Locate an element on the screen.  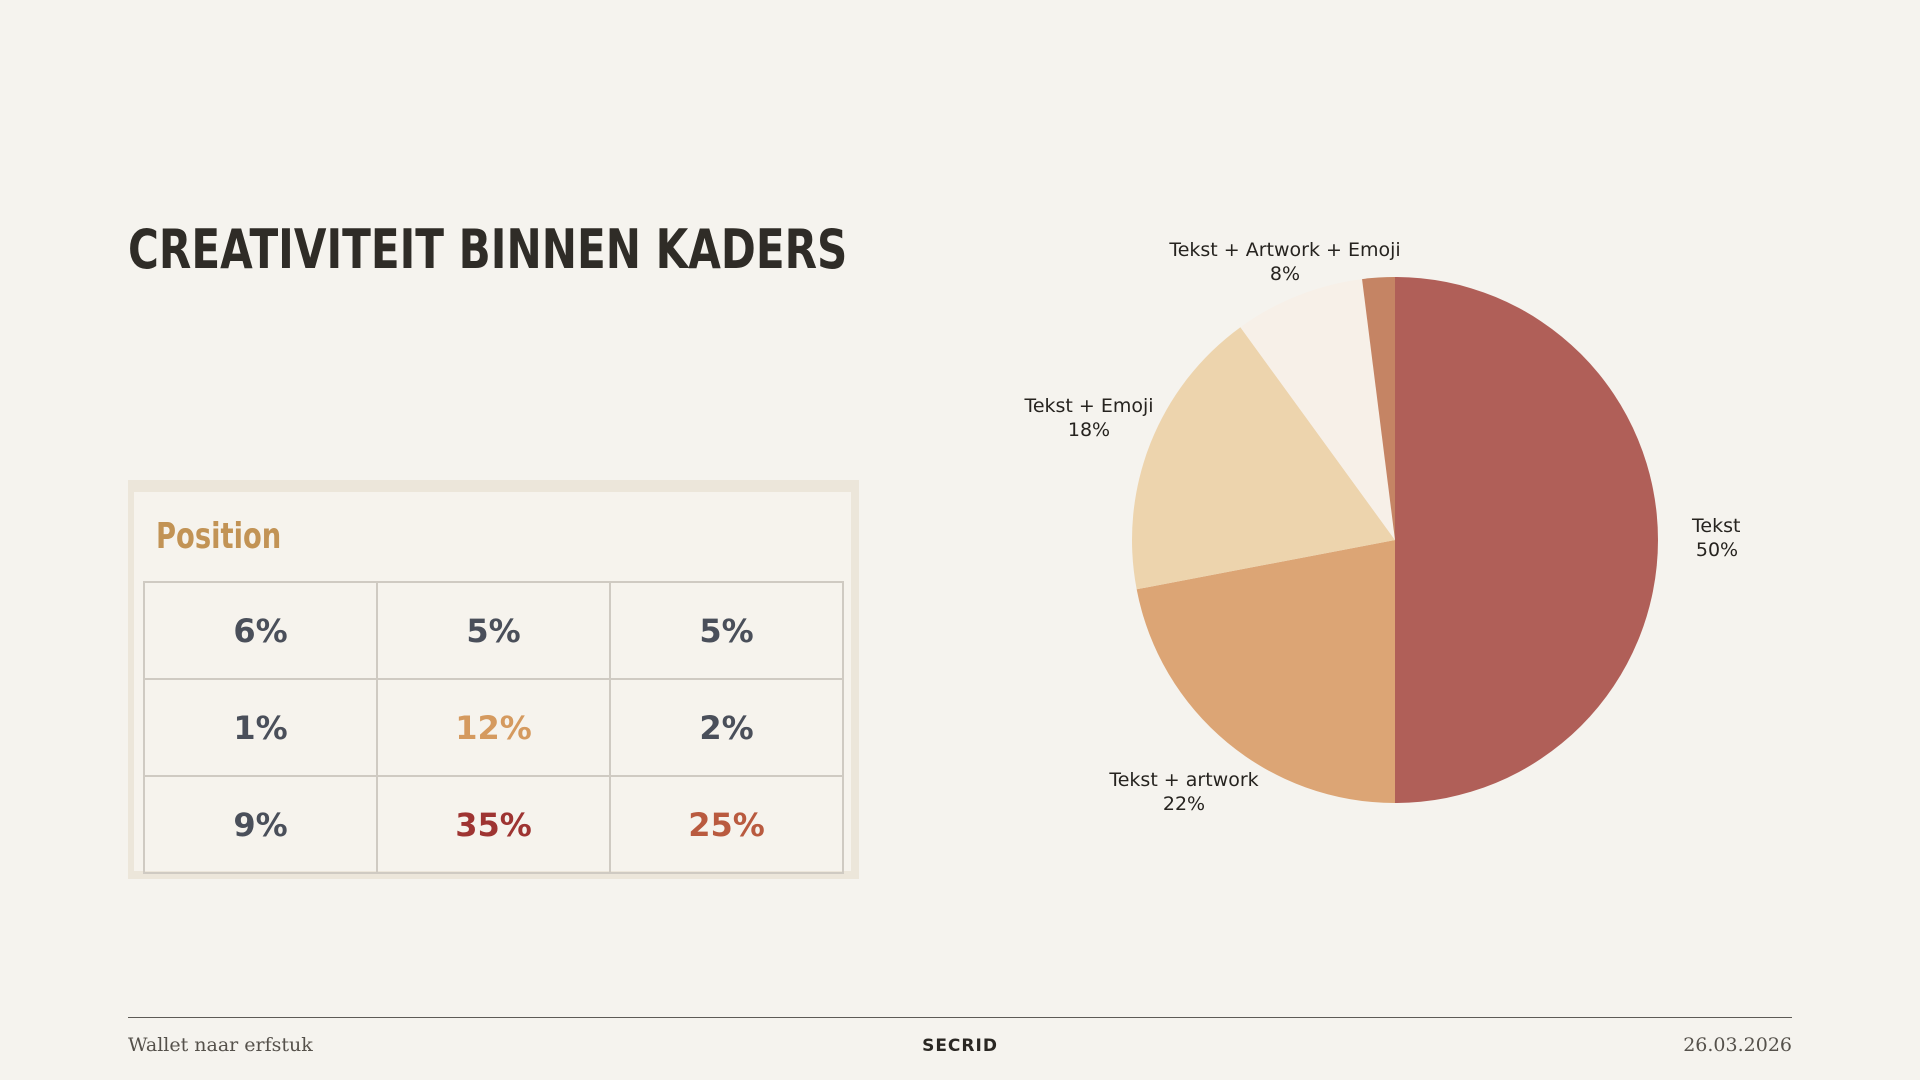
pie-slice-value-label: 18% is located at coordinates (1089, 430).